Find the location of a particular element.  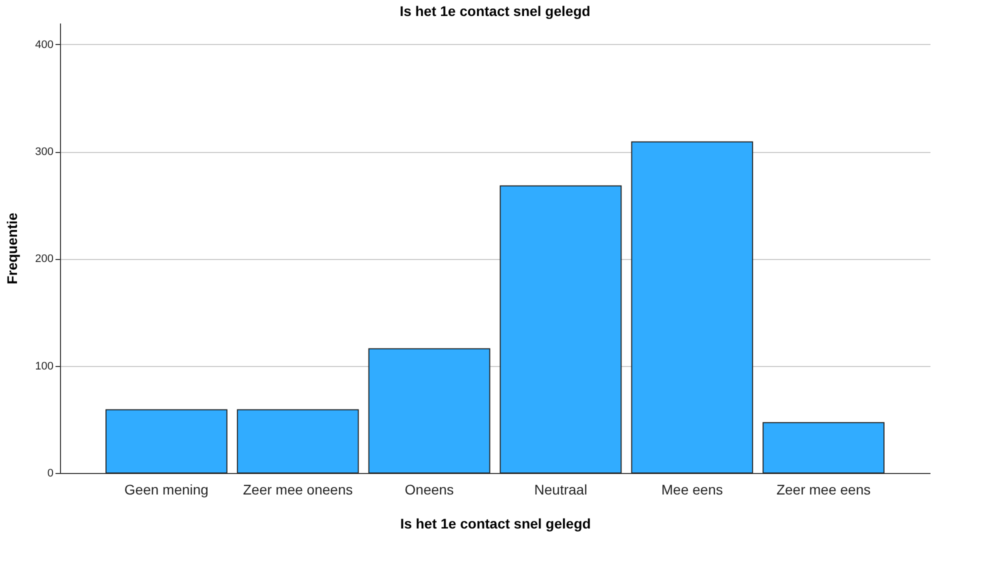

x-tick-label: Geen mening is located at coordinates (166, 490).